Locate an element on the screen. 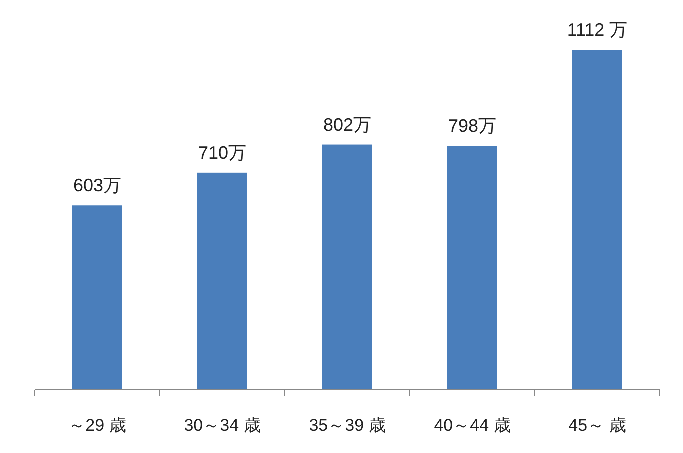  data-label: 802万 is located at coordinates (347, 124).